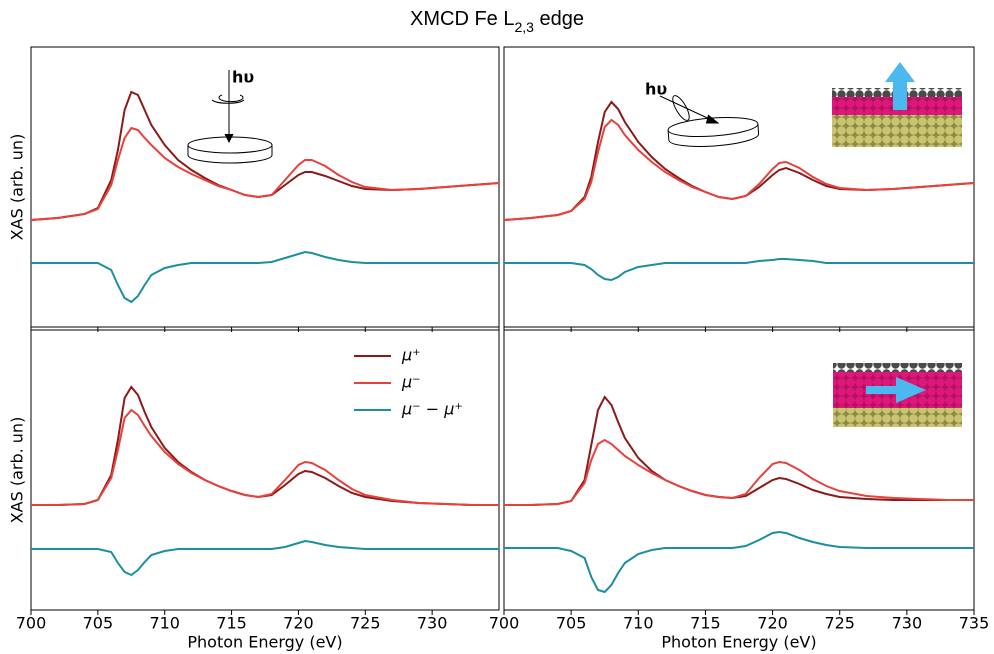 This screenshot has height=654, width=994. What do you see at coordinates (230, 117) in the screenshot?
I see `incidence-sketch` at bounding box center [230, 117].